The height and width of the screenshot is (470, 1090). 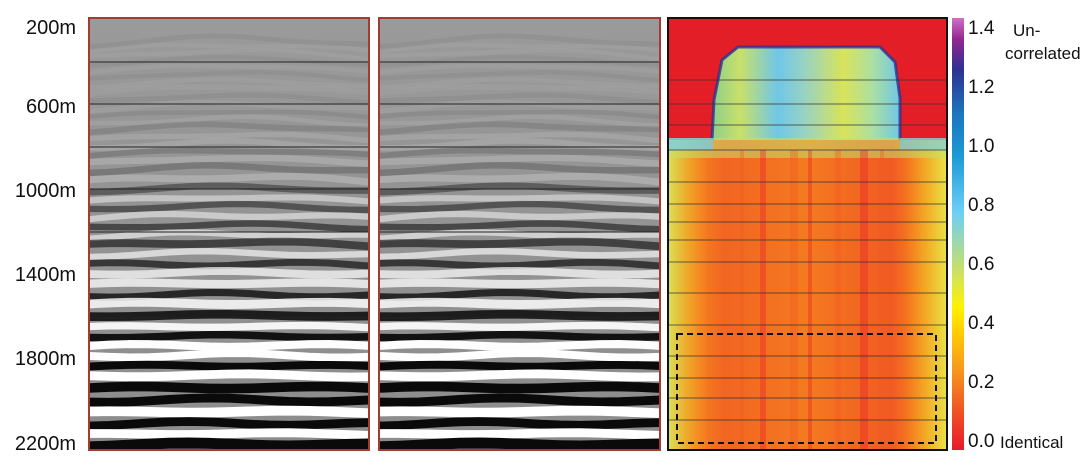 I want to click on depth-tick-200: 200m, so click(x=51, y=28).